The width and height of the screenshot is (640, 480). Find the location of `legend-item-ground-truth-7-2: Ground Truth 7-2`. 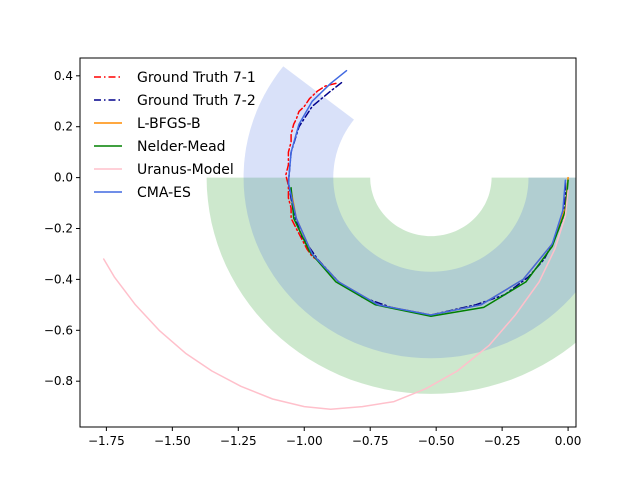

legend-item-ground-truth-7-2: Ground Truth 7-2 is located at coordinates (175, 101).